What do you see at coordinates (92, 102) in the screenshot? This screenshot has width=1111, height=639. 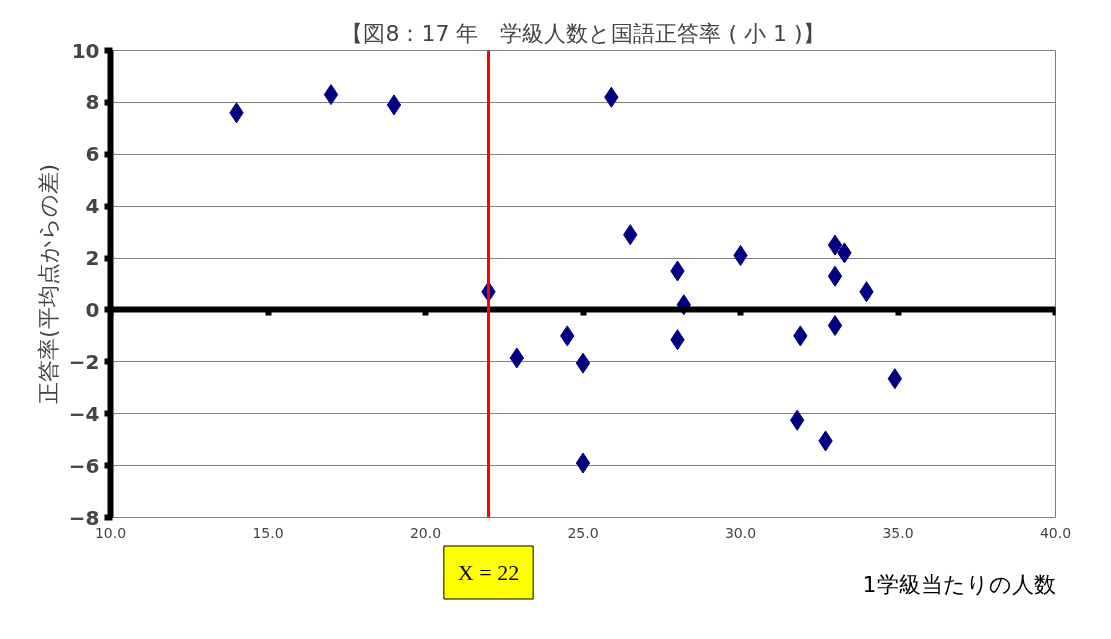 I see `y-tick-label: 8` at bounding box center [92, 102].